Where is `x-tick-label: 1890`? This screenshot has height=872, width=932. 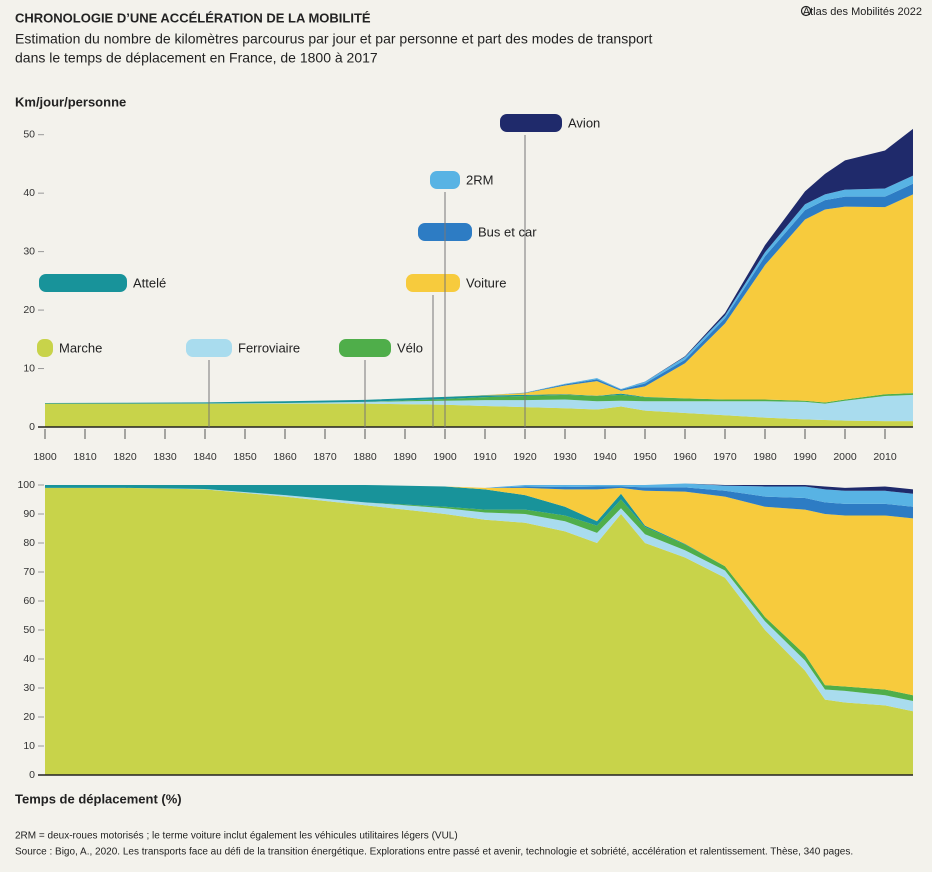
x-tick-label: 1890 is located at coordinates (405, 457).